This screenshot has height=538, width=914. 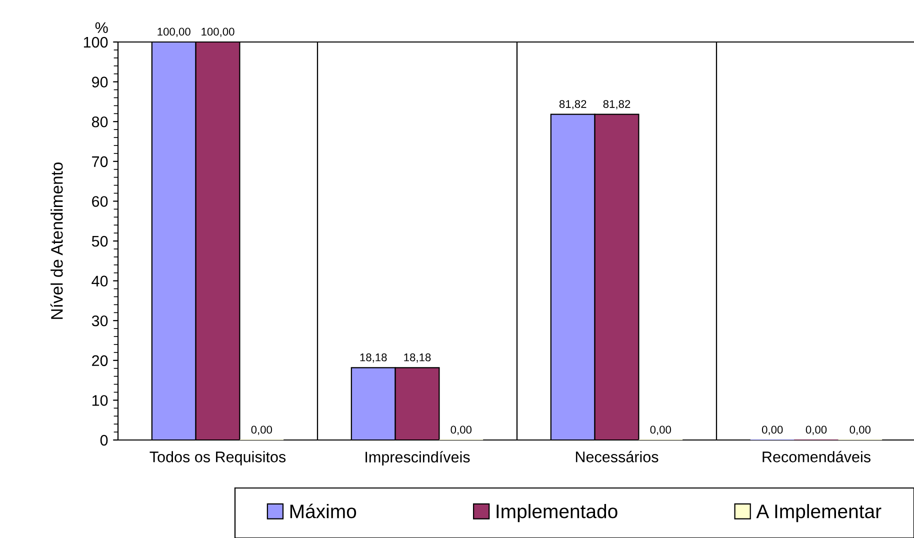 I want to click on x-tick-label: Necessários, so click(x=617, y=456).